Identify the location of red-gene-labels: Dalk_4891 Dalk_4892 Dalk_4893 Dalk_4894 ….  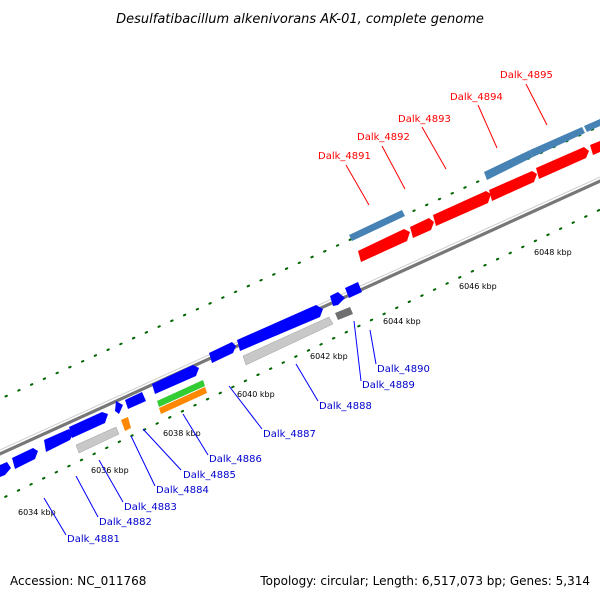
(435, 138).